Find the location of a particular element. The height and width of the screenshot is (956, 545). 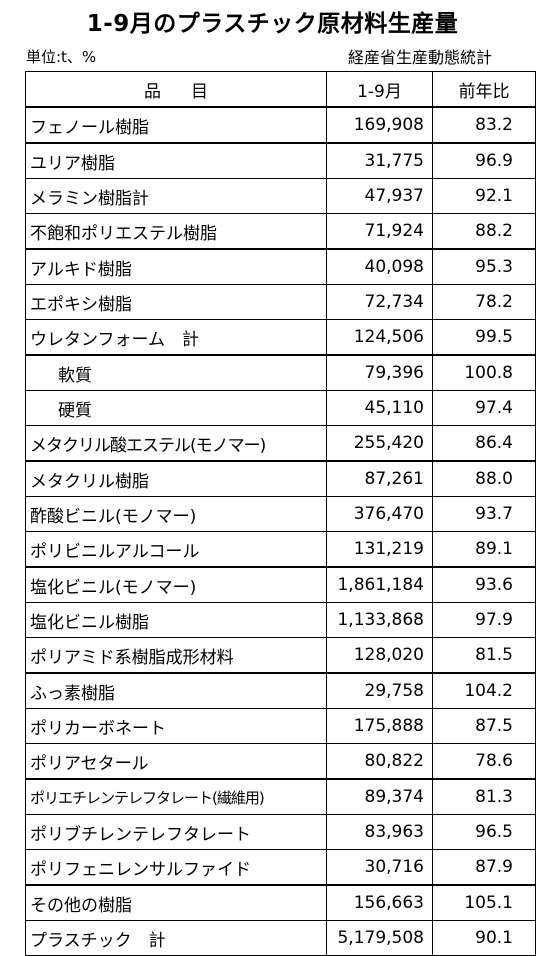

table-row: メタクリル酸エステル(モノマー) 255,420 86.4 is located at coordinates (280, 443).